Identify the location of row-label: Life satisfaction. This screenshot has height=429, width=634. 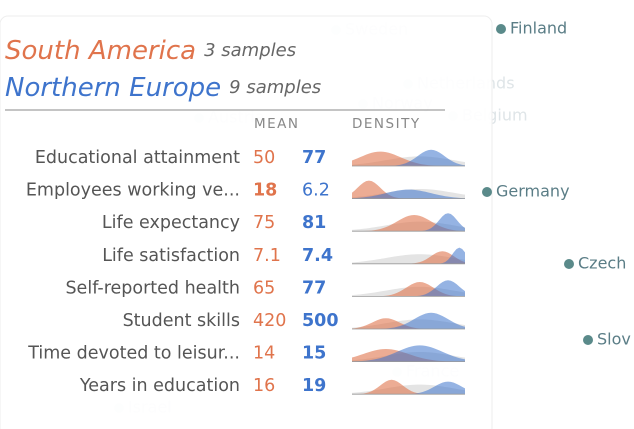
(171, 256).